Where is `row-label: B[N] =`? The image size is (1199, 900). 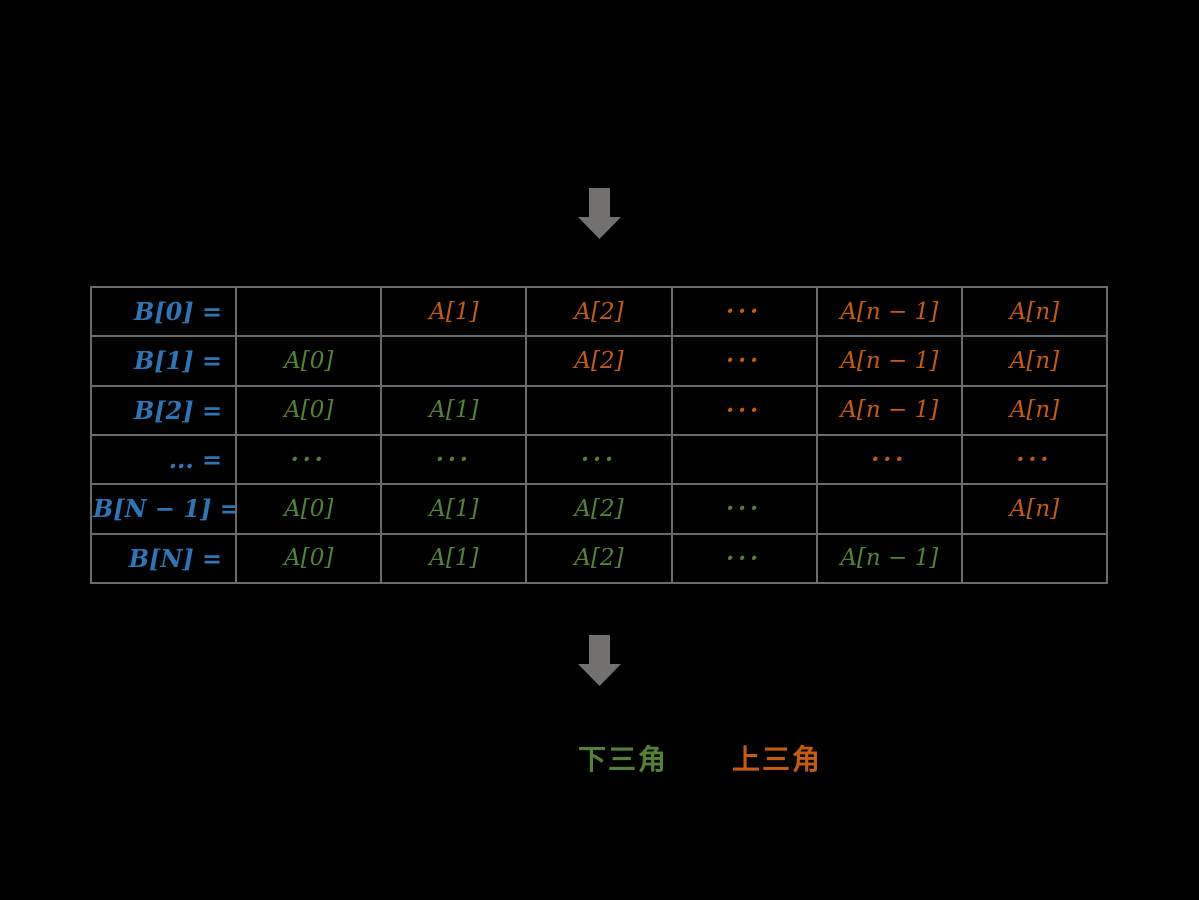 row-label: B[N] = is located at coordinates (163, 558).